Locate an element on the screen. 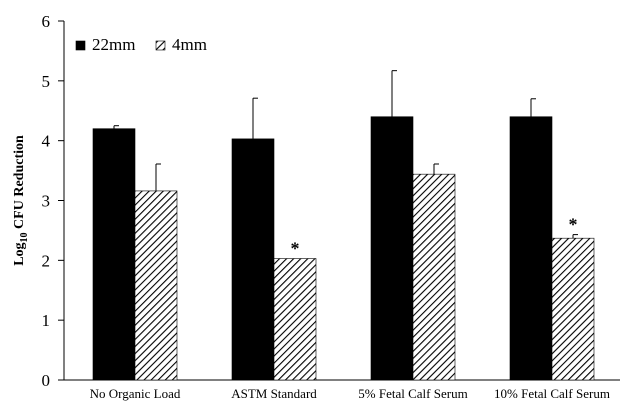 This screenshot has width=626, height=407. x-tick-label: No Organic Load is located at coordinates (135, 393).